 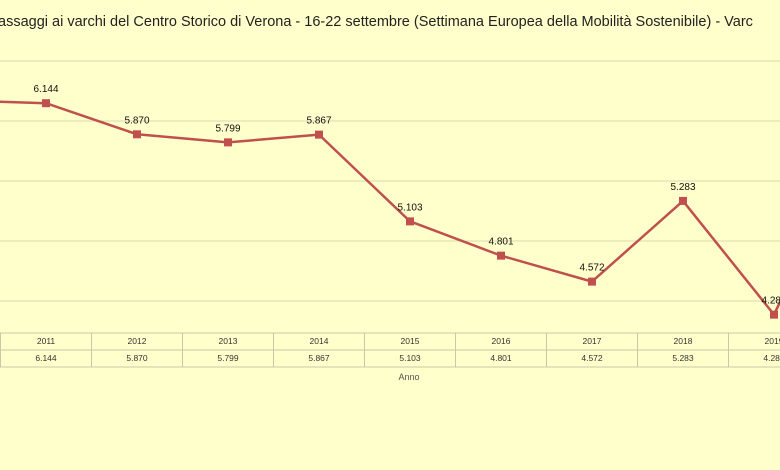 What do you see at coordinates (410, 341) in the screenshot?
I see `x-tick-label: 2015` at bounding box center [410, 341].